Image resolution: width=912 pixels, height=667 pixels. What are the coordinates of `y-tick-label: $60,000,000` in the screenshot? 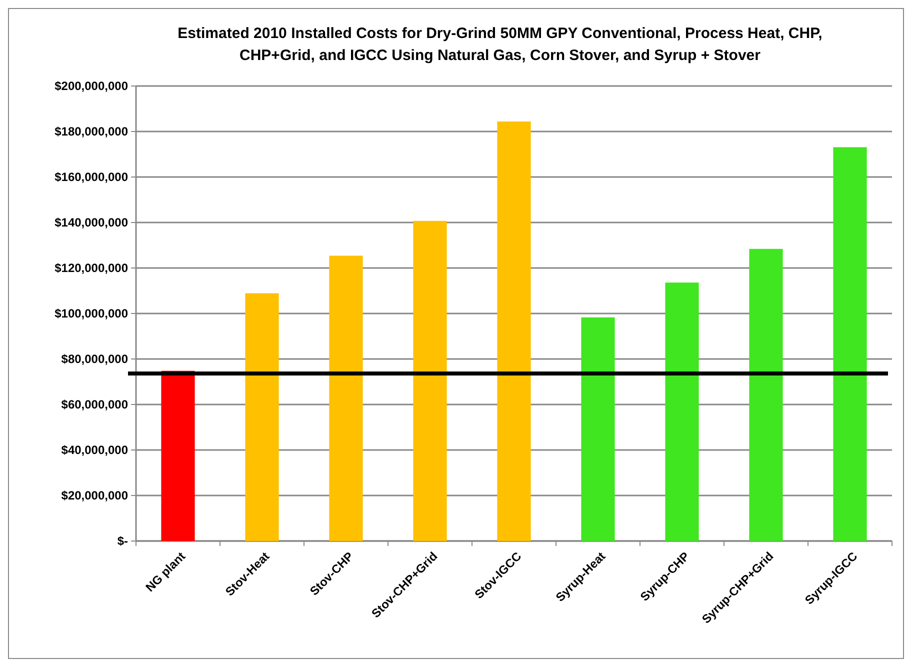 It's located at (94, 405).